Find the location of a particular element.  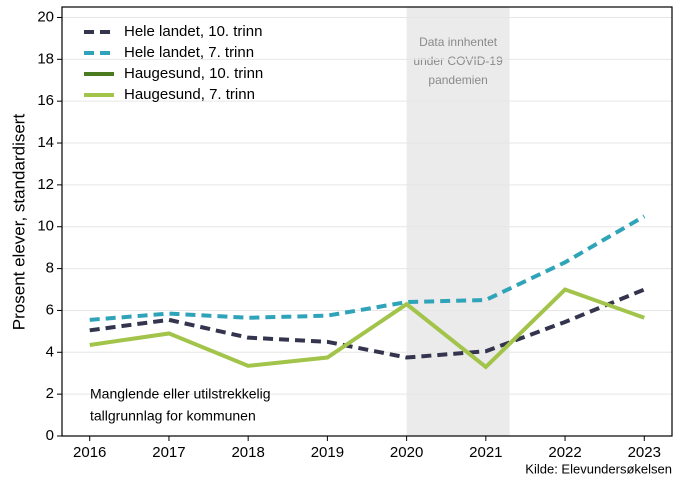

x-tick-label: 2023 is located at coordinates (644, 452).